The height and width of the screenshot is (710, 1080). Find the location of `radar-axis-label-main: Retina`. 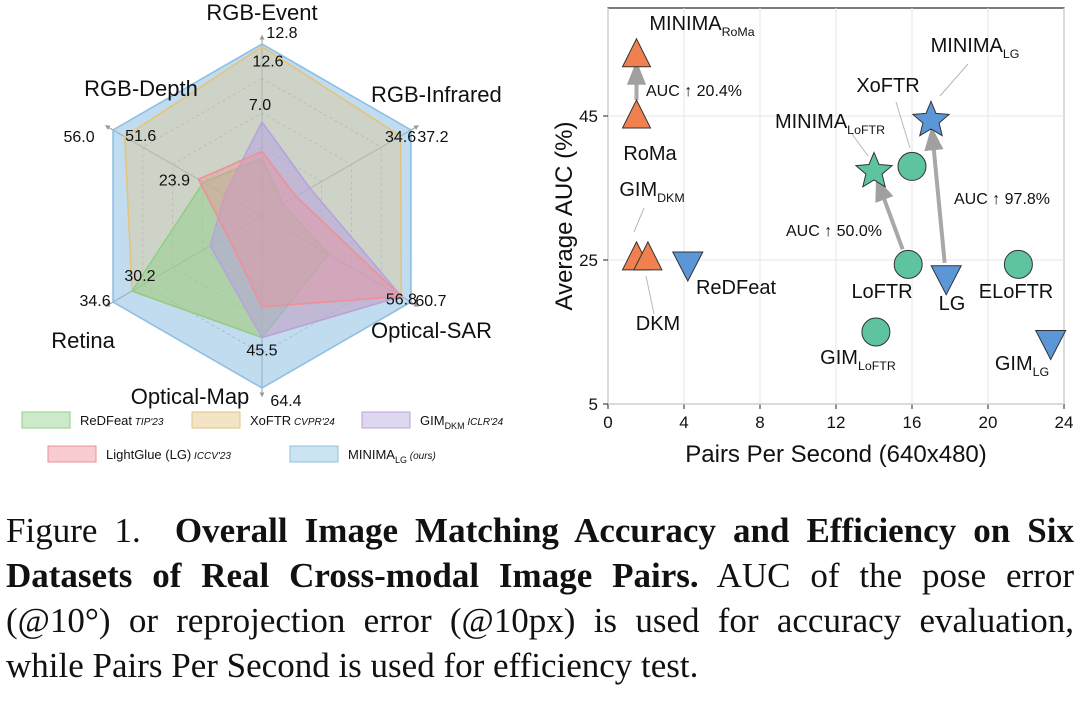

radar-axis-label-main: Retina is located at coordinates (83, 340).